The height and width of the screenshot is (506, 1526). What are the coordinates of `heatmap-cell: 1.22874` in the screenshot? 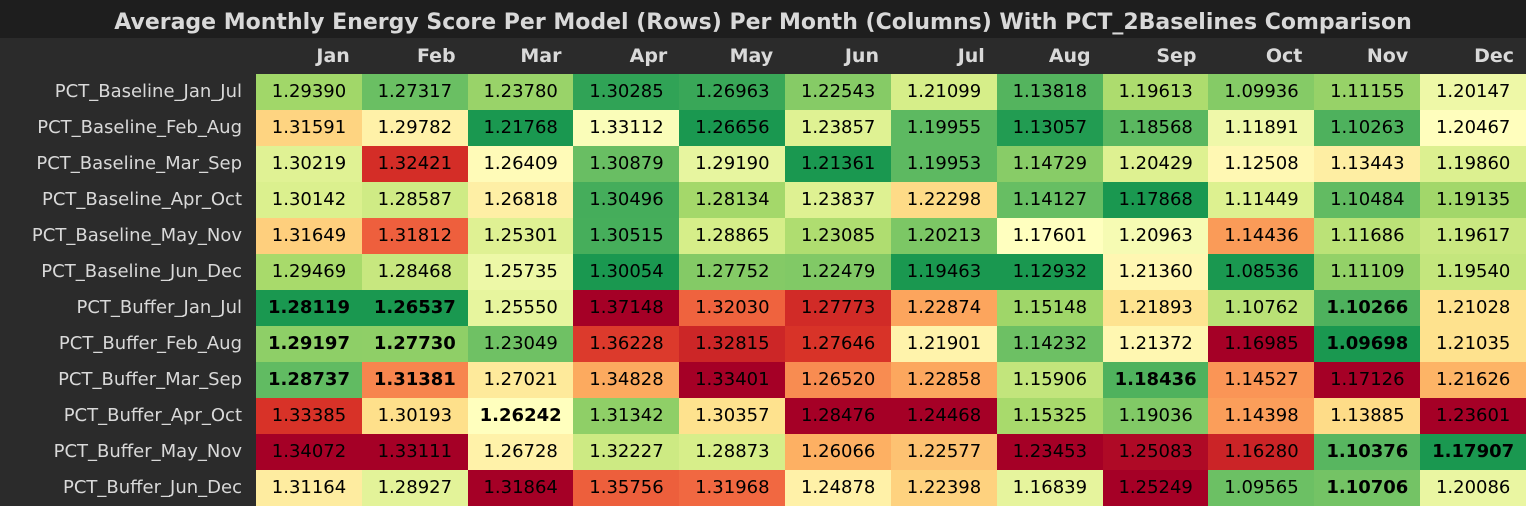 It's located at (943, 308).